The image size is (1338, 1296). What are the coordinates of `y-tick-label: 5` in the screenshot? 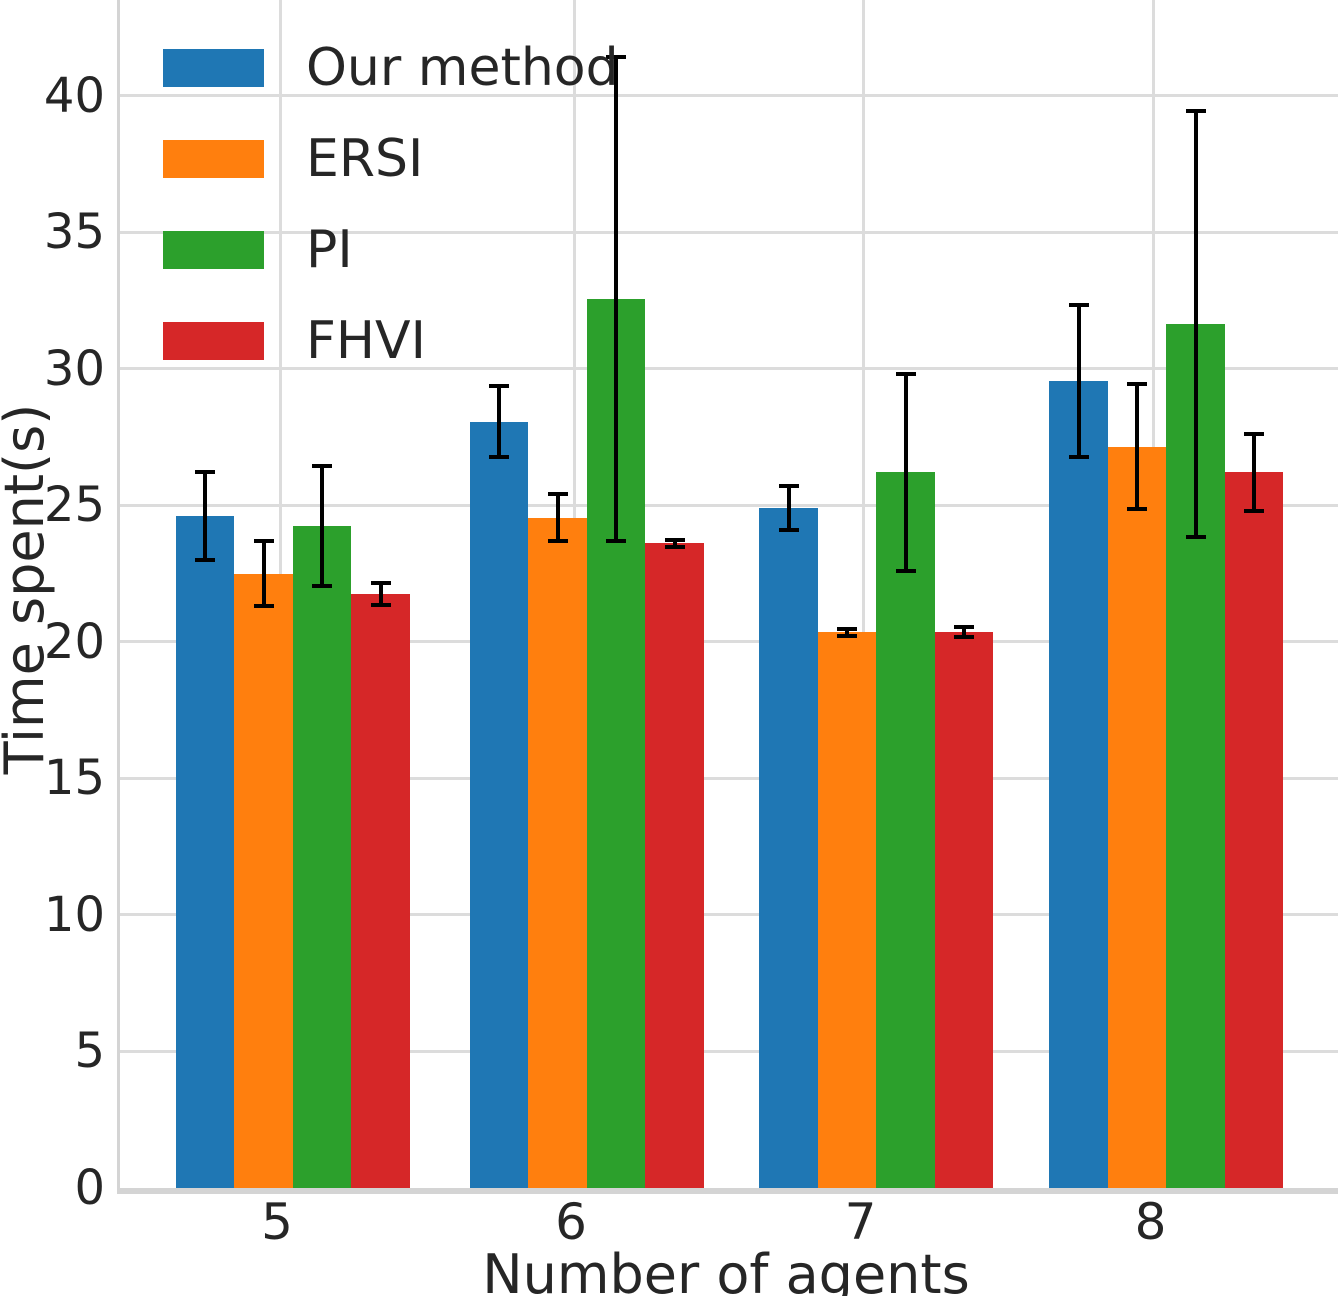 It's located at (89, 1051).